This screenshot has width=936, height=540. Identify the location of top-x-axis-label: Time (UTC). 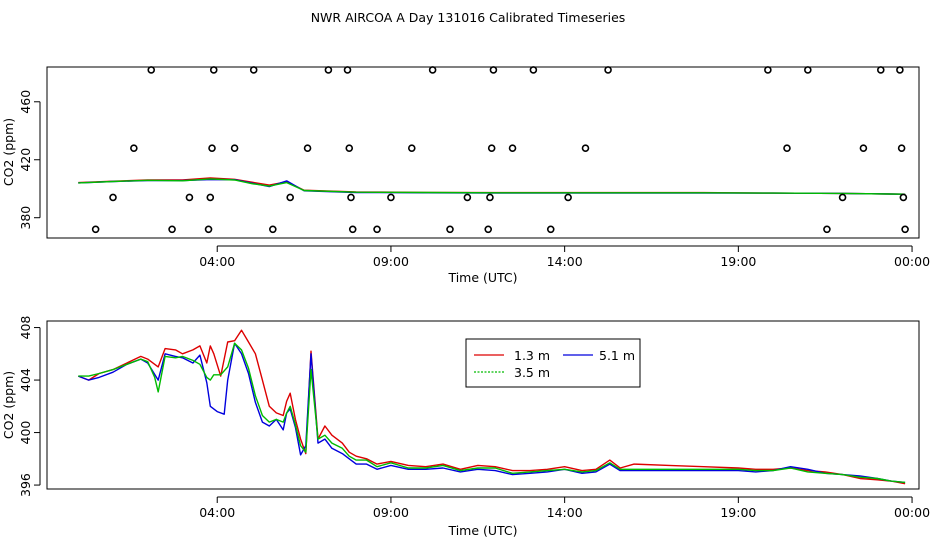
(482, 277).